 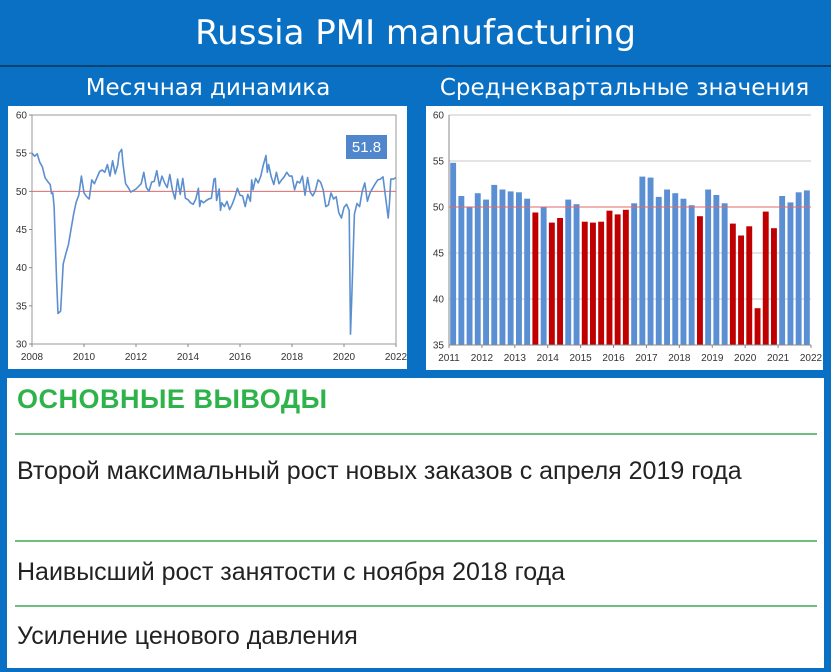 I want to click on latest-value-callout, so click(x=366, y=147).